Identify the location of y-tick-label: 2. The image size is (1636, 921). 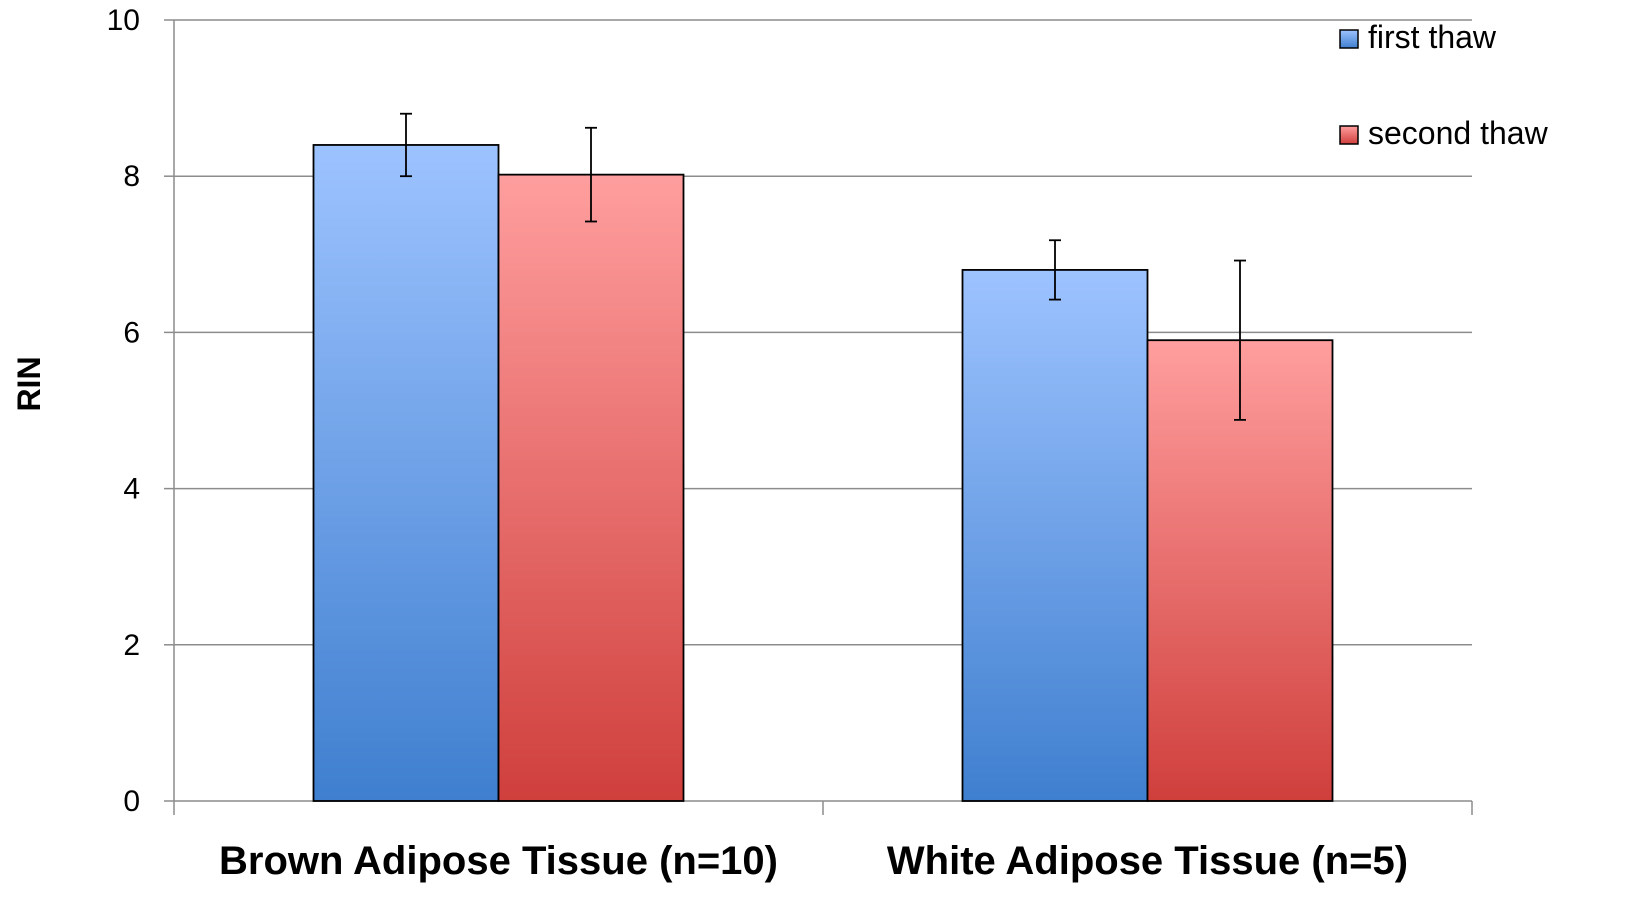
(131, 645).